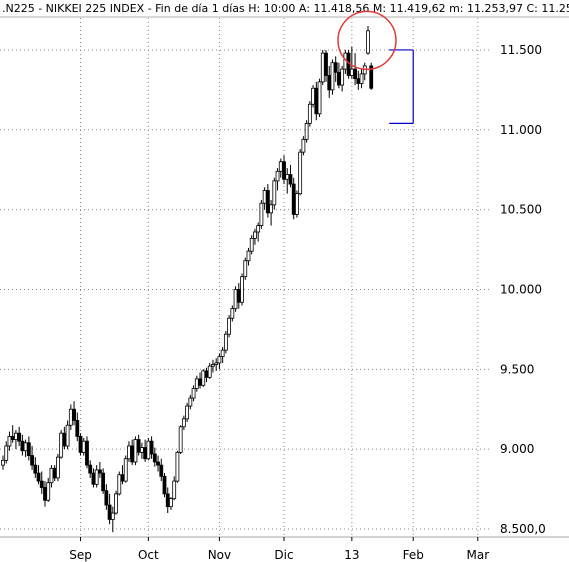 Image resolution: width=569 pixels, height=562 pixels. What do you see at coordinates (477, 555) in the screenshot?
I see `x-tick-label: Mar` at bounding box center [477, 555].